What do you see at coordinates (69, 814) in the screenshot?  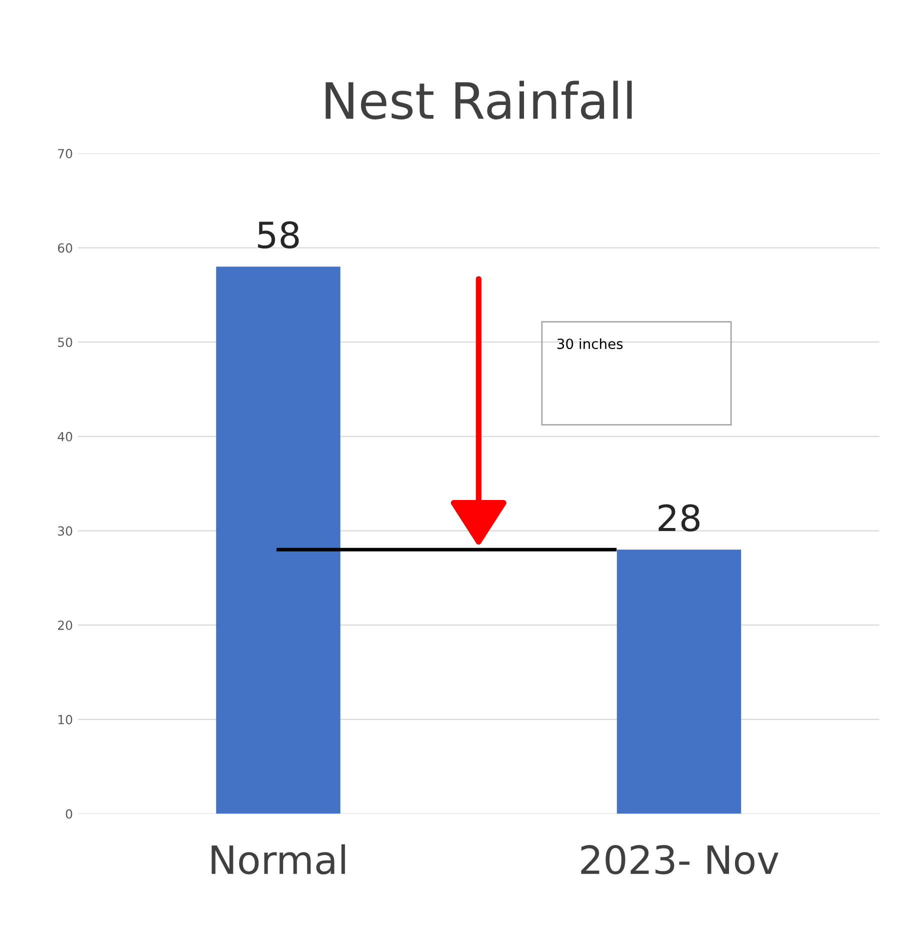 I see `y-tick-label: 0` at bounding box center [69, 814].